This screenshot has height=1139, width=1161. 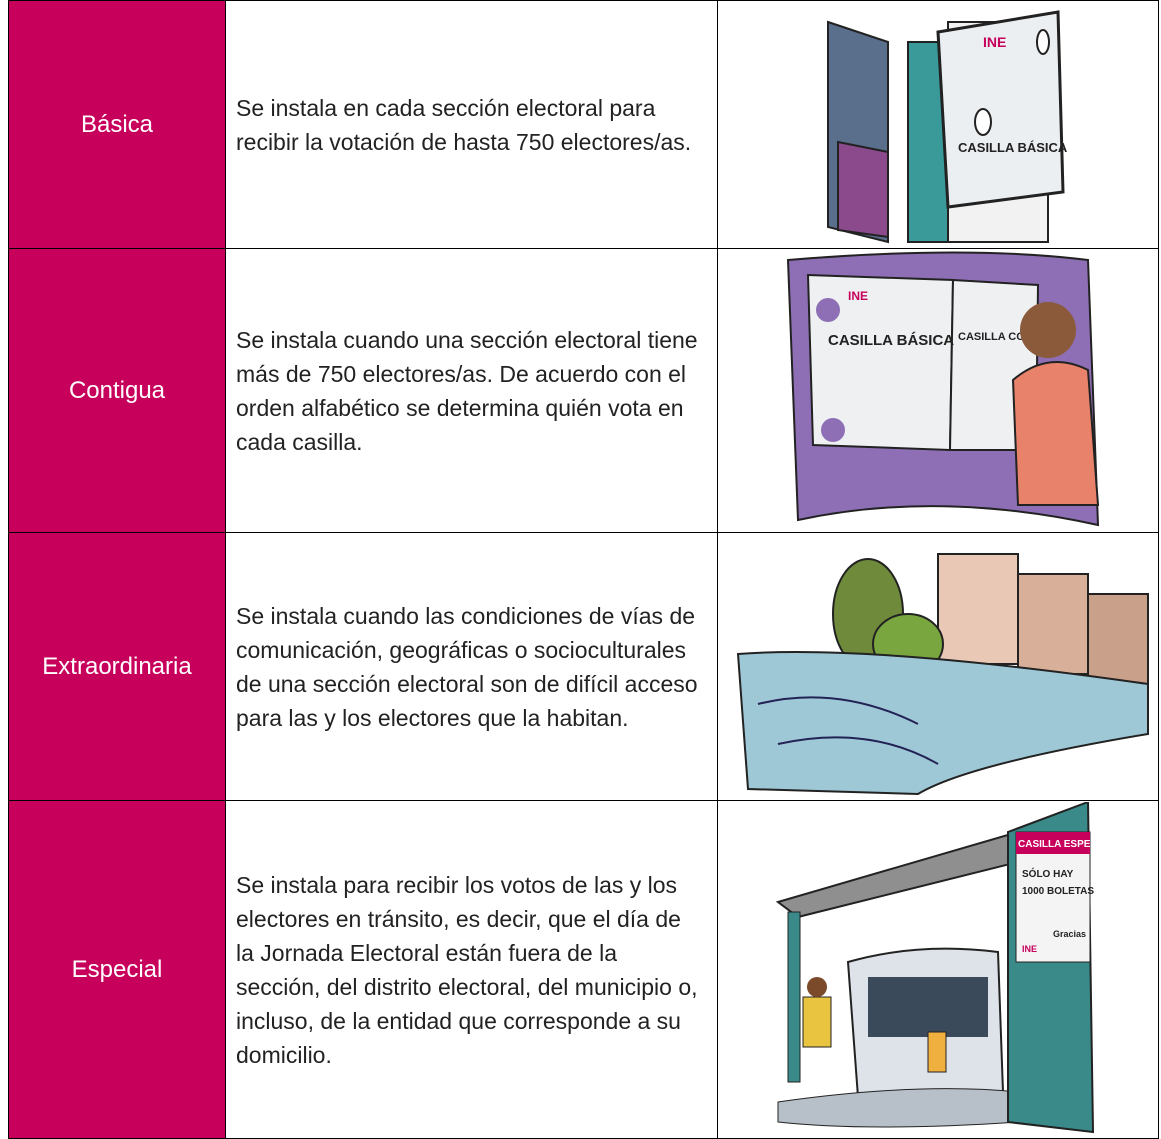 I want to click on type-cell: Especial, so click(x=117, y=969).